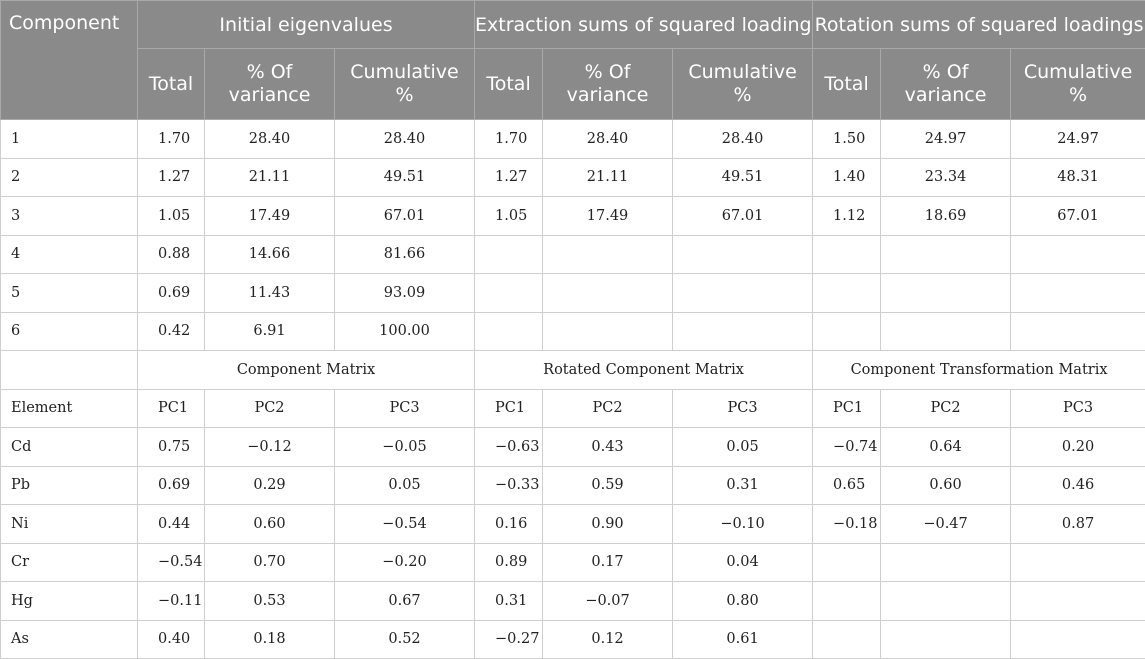 The image size is (1145, 659). Describe the element at coordinates (608, 524) in the screenshot. I see `table-cell: 0.90` at that location.